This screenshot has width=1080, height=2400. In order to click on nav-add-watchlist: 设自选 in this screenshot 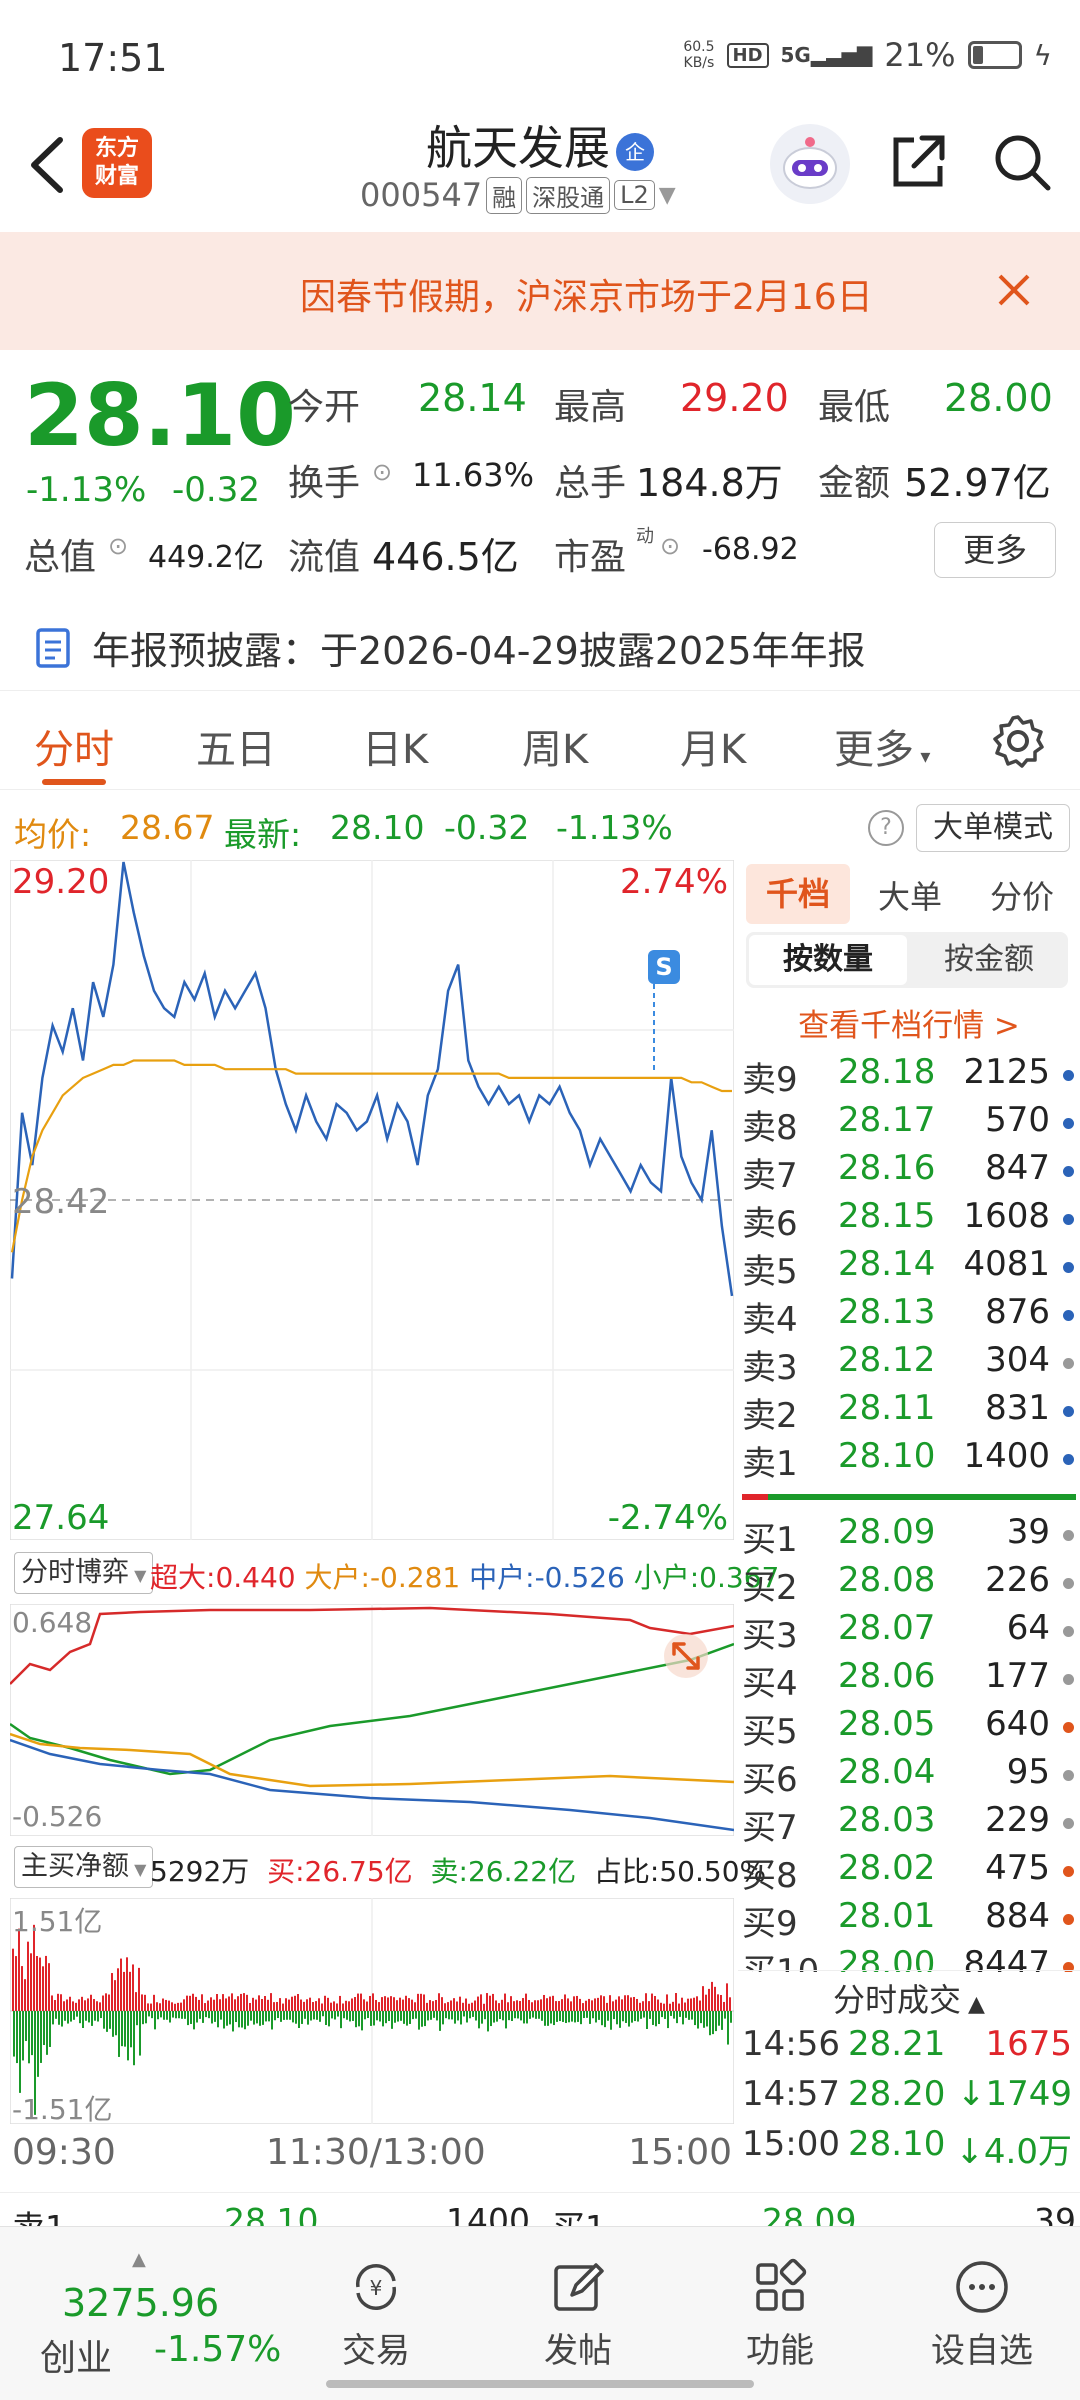, I will do `click(982, 2314)`.